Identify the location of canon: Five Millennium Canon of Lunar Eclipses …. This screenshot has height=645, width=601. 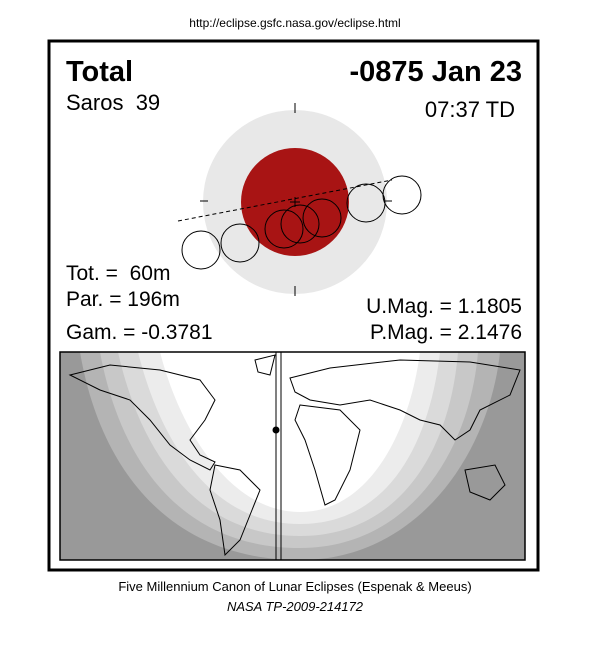
(294, 586).